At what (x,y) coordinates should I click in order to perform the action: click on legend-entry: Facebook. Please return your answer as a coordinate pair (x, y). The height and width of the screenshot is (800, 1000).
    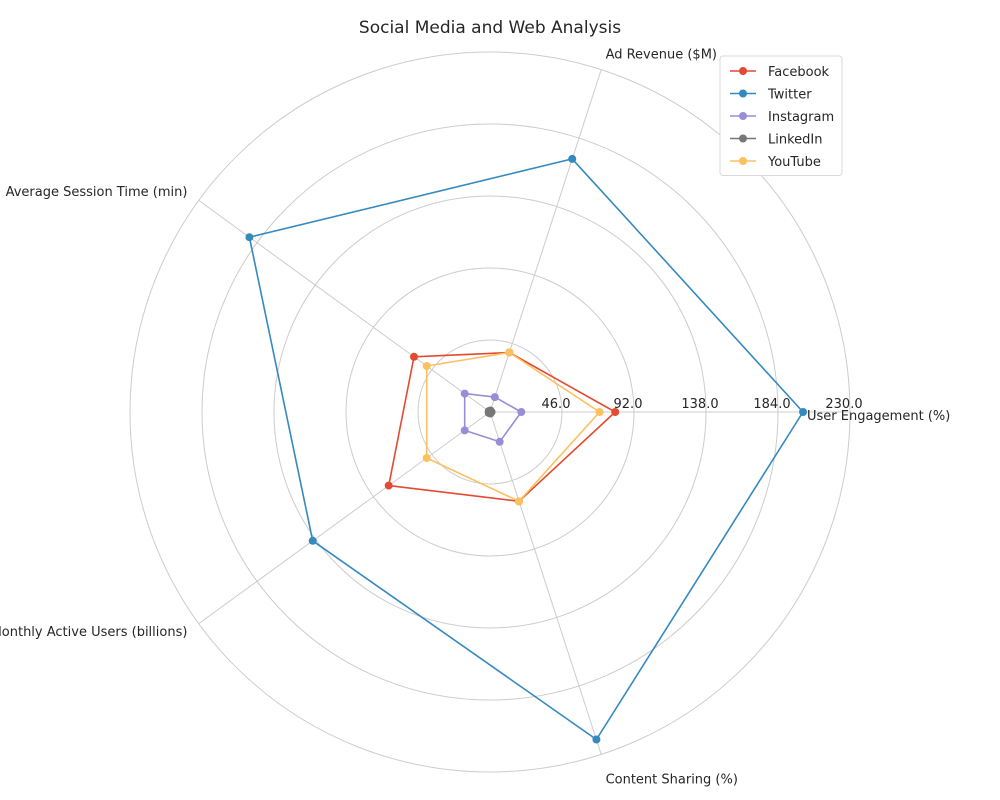
    Looking at the image, I should click on (799, 72).